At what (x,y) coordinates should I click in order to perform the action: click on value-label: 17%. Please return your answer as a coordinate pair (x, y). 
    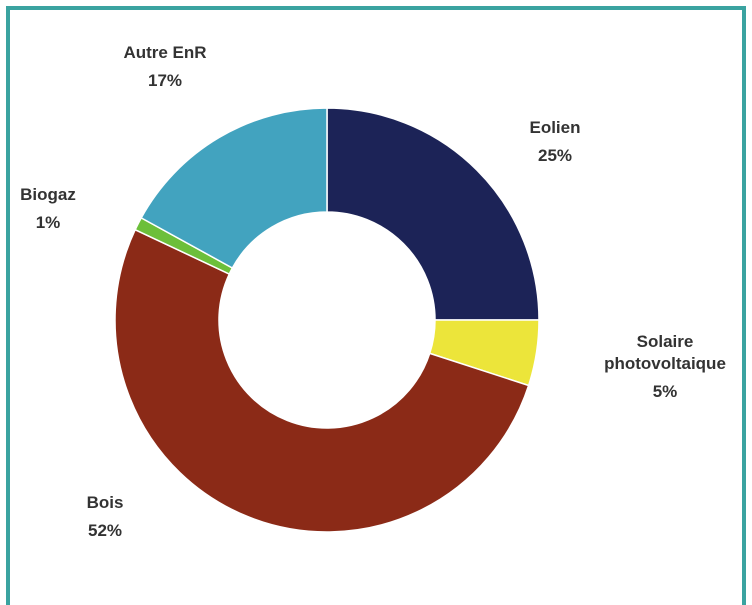
    Looking at the image, I should click on (165, 80).